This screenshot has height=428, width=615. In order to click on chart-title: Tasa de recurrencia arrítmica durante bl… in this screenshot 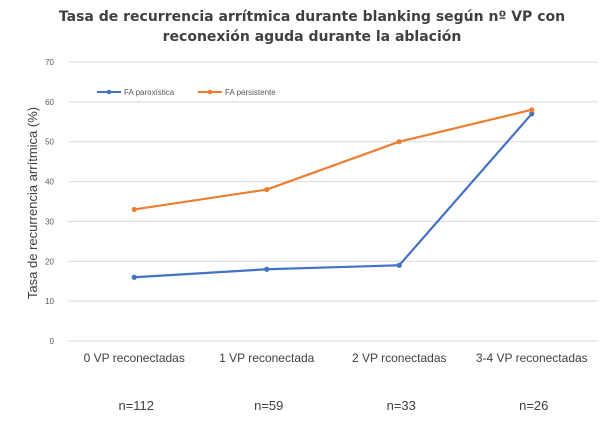, I will do `click(312, 27)`.